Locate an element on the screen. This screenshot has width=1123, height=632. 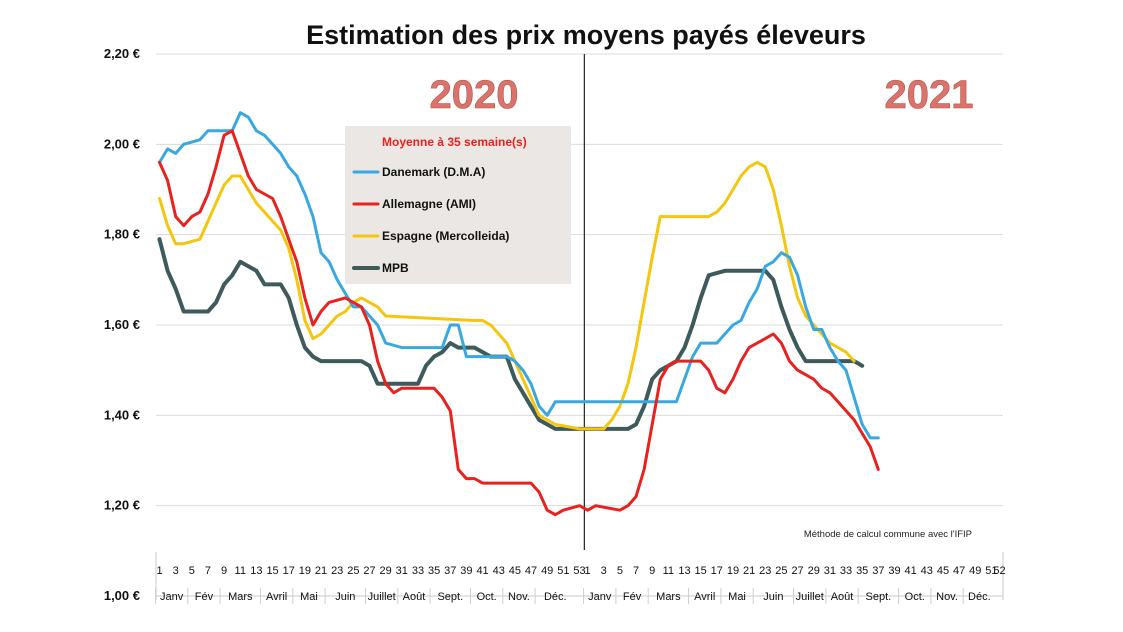
week-tick-label: 52 is located at coordinates (999, 571).